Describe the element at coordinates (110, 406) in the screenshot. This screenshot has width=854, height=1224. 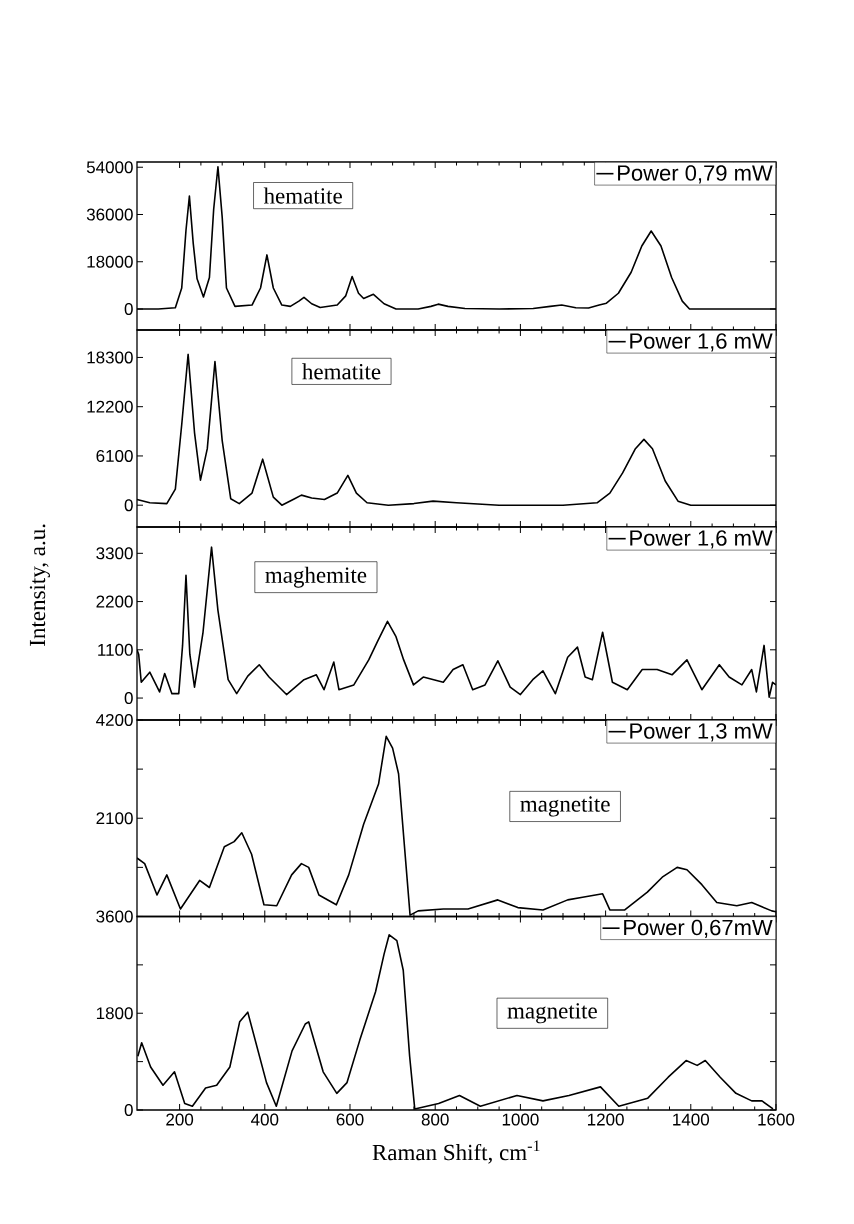
I see `y-tick-label: 12200` at that location.